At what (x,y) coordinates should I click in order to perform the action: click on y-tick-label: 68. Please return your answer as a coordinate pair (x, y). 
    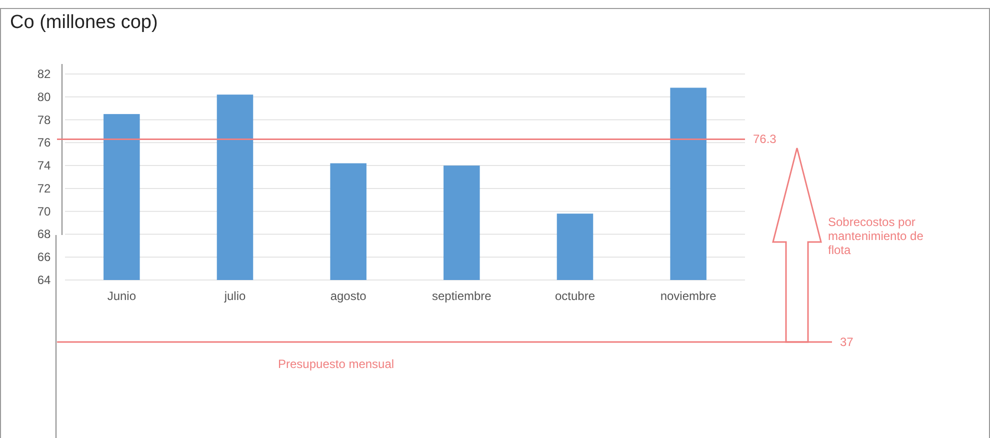
    Looking at the image, I should click on (44, 234).